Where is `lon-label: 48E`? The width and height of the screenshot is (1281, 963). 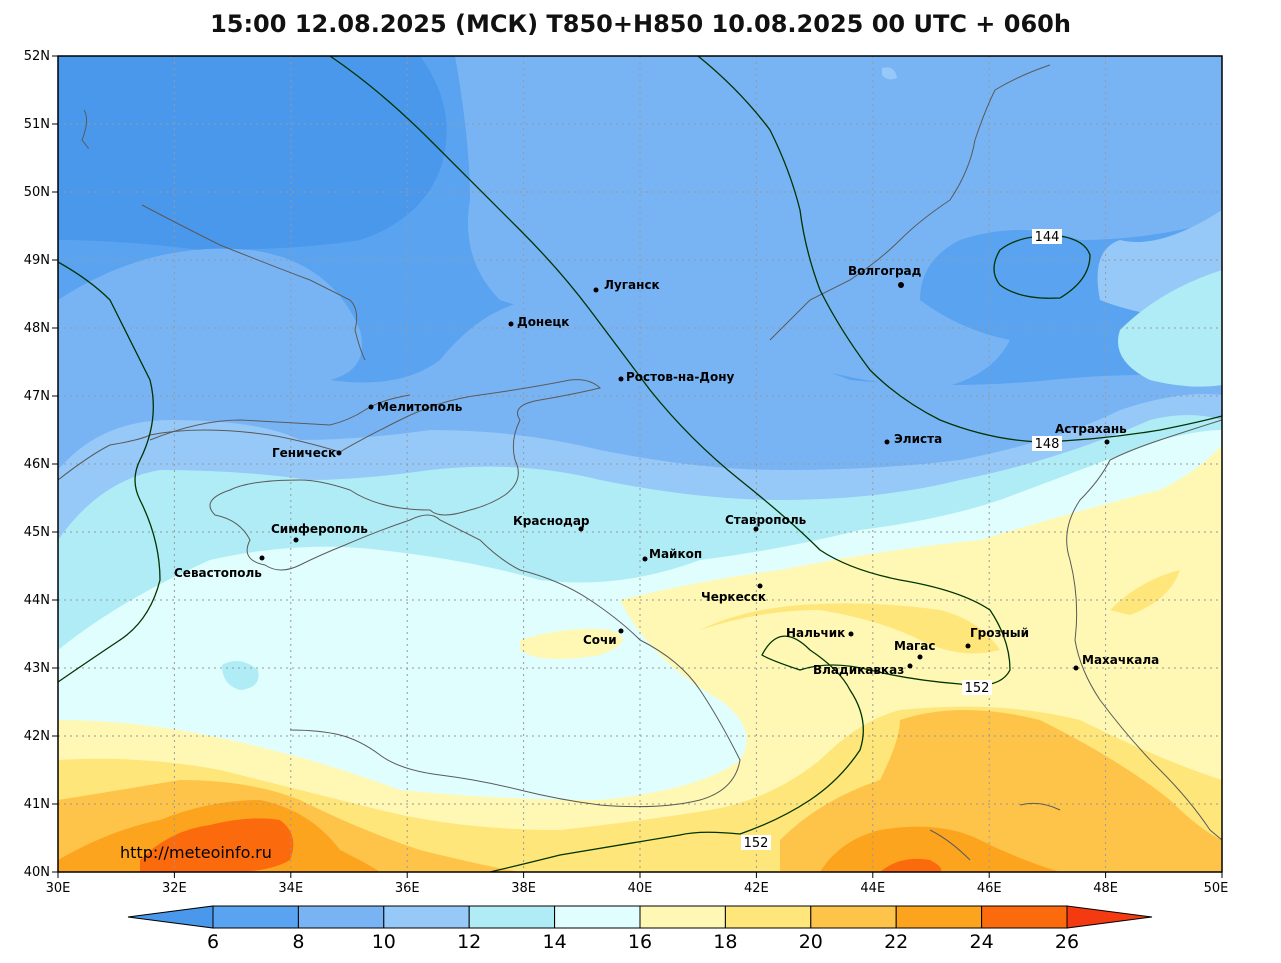
lon-label: 48E is located at coordinates (1105, 888).